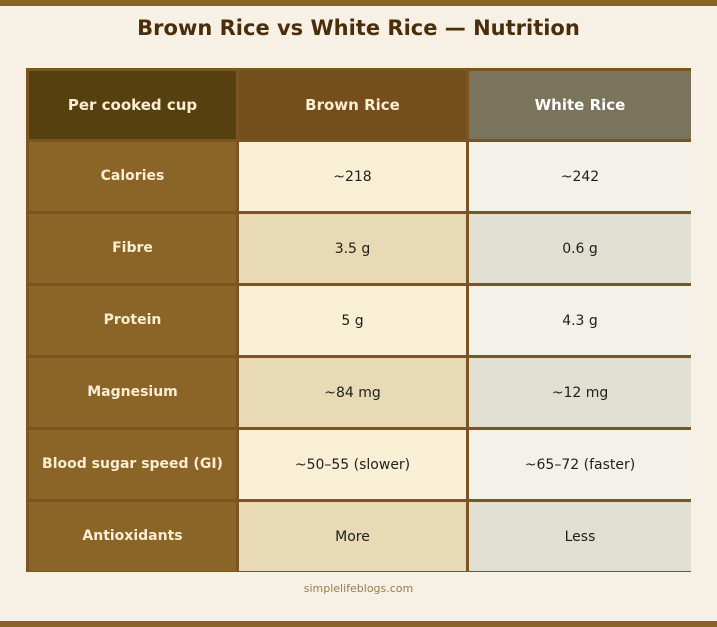  What do you see at coordinates (580, 392) in the screenshot?
I see `white-magnesium: ~12 mg` at bounding box center [580, 392].